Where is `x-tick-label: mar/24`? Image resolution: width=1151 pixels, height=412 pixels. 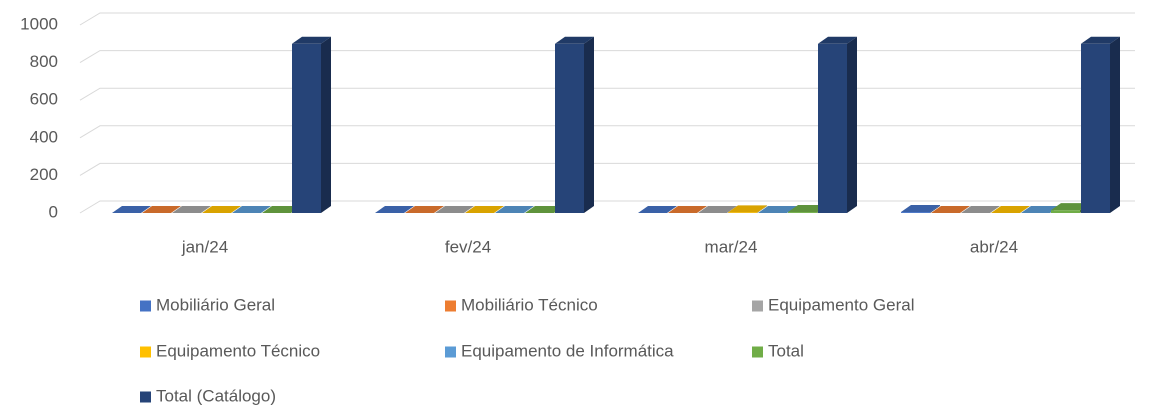 x-tick-label: mar/24 is located at coordinates (731, 246).